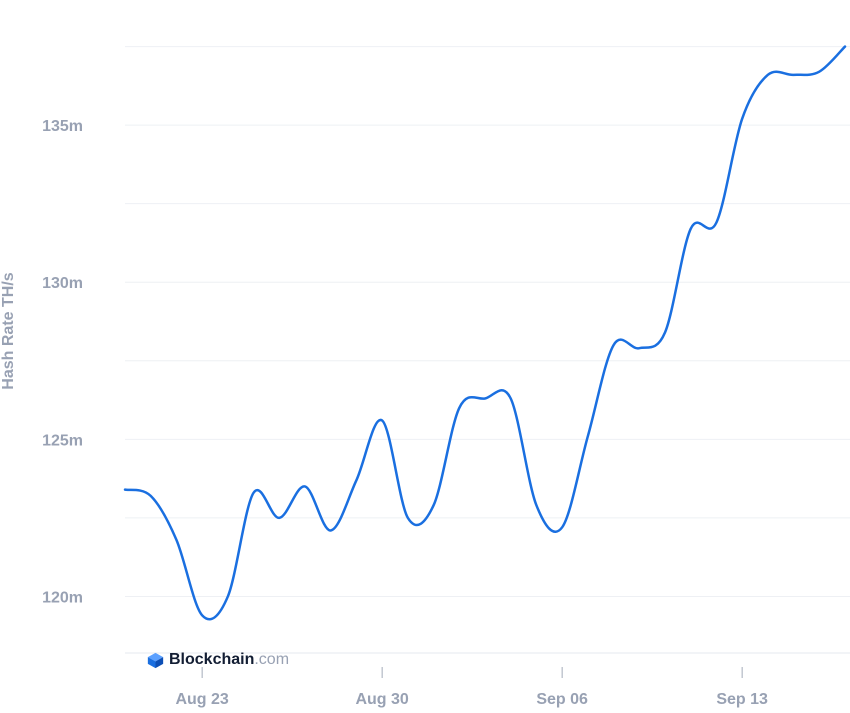 The image size is (850, 713). Describe the element at coordinates (212, 659) in the screenshot. I see `brand-name: Blockchain` at that location.